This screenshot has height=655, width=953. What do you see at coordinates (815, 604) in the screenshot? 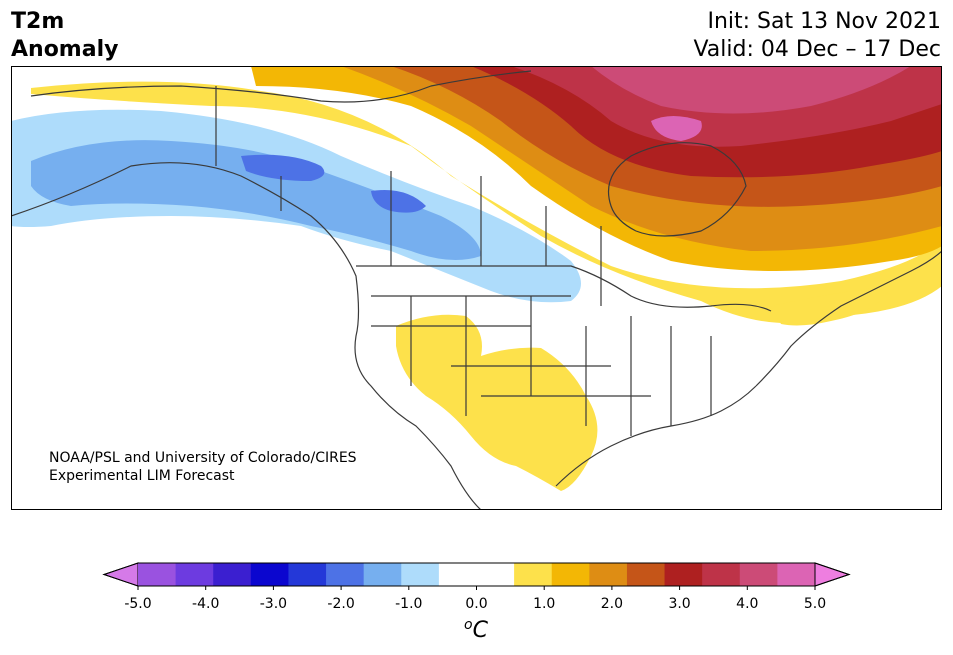
I see `colorbar-tick-label: 5.0` at bounding box center [815, 604].